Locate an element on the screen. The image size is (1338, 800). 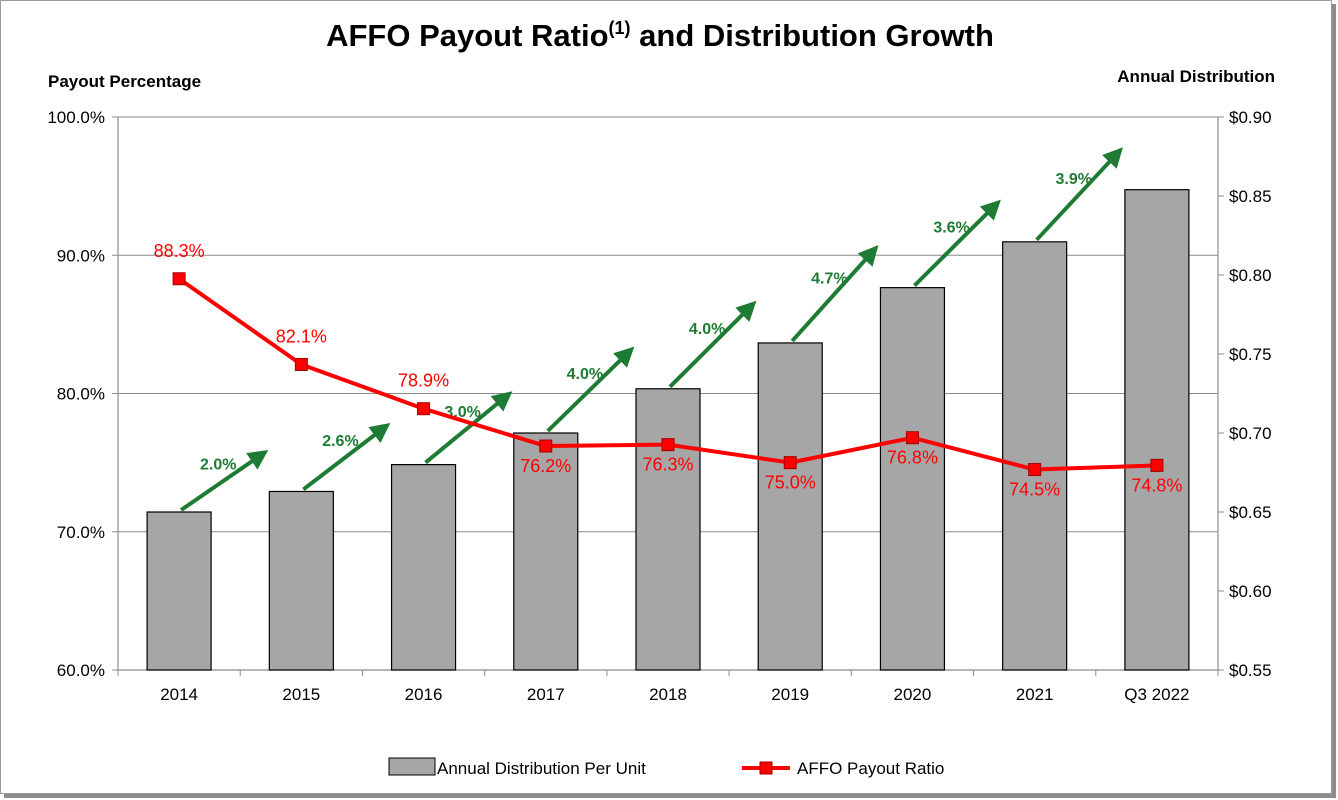
x-tick-label: Q3 2022 is located at coordinates (1156, 694).